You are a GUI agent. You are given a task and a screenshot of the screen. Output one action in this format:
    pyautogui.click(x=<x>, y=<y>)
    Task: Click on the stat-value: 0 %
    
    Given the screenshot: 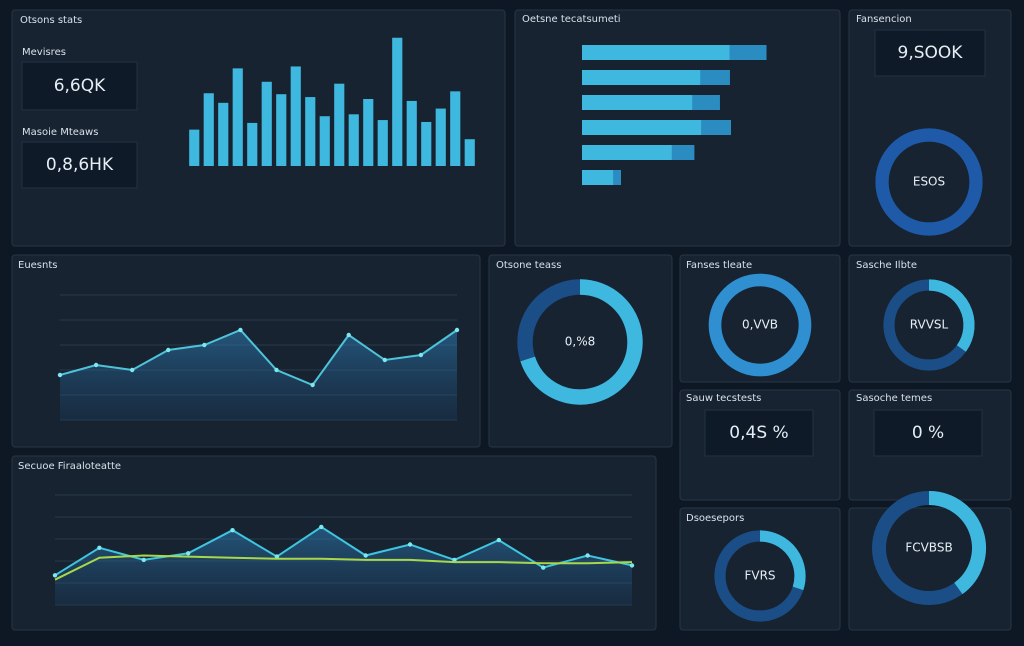 What is the action you would take?
    pyautogui.click(x=928, y=433)
    